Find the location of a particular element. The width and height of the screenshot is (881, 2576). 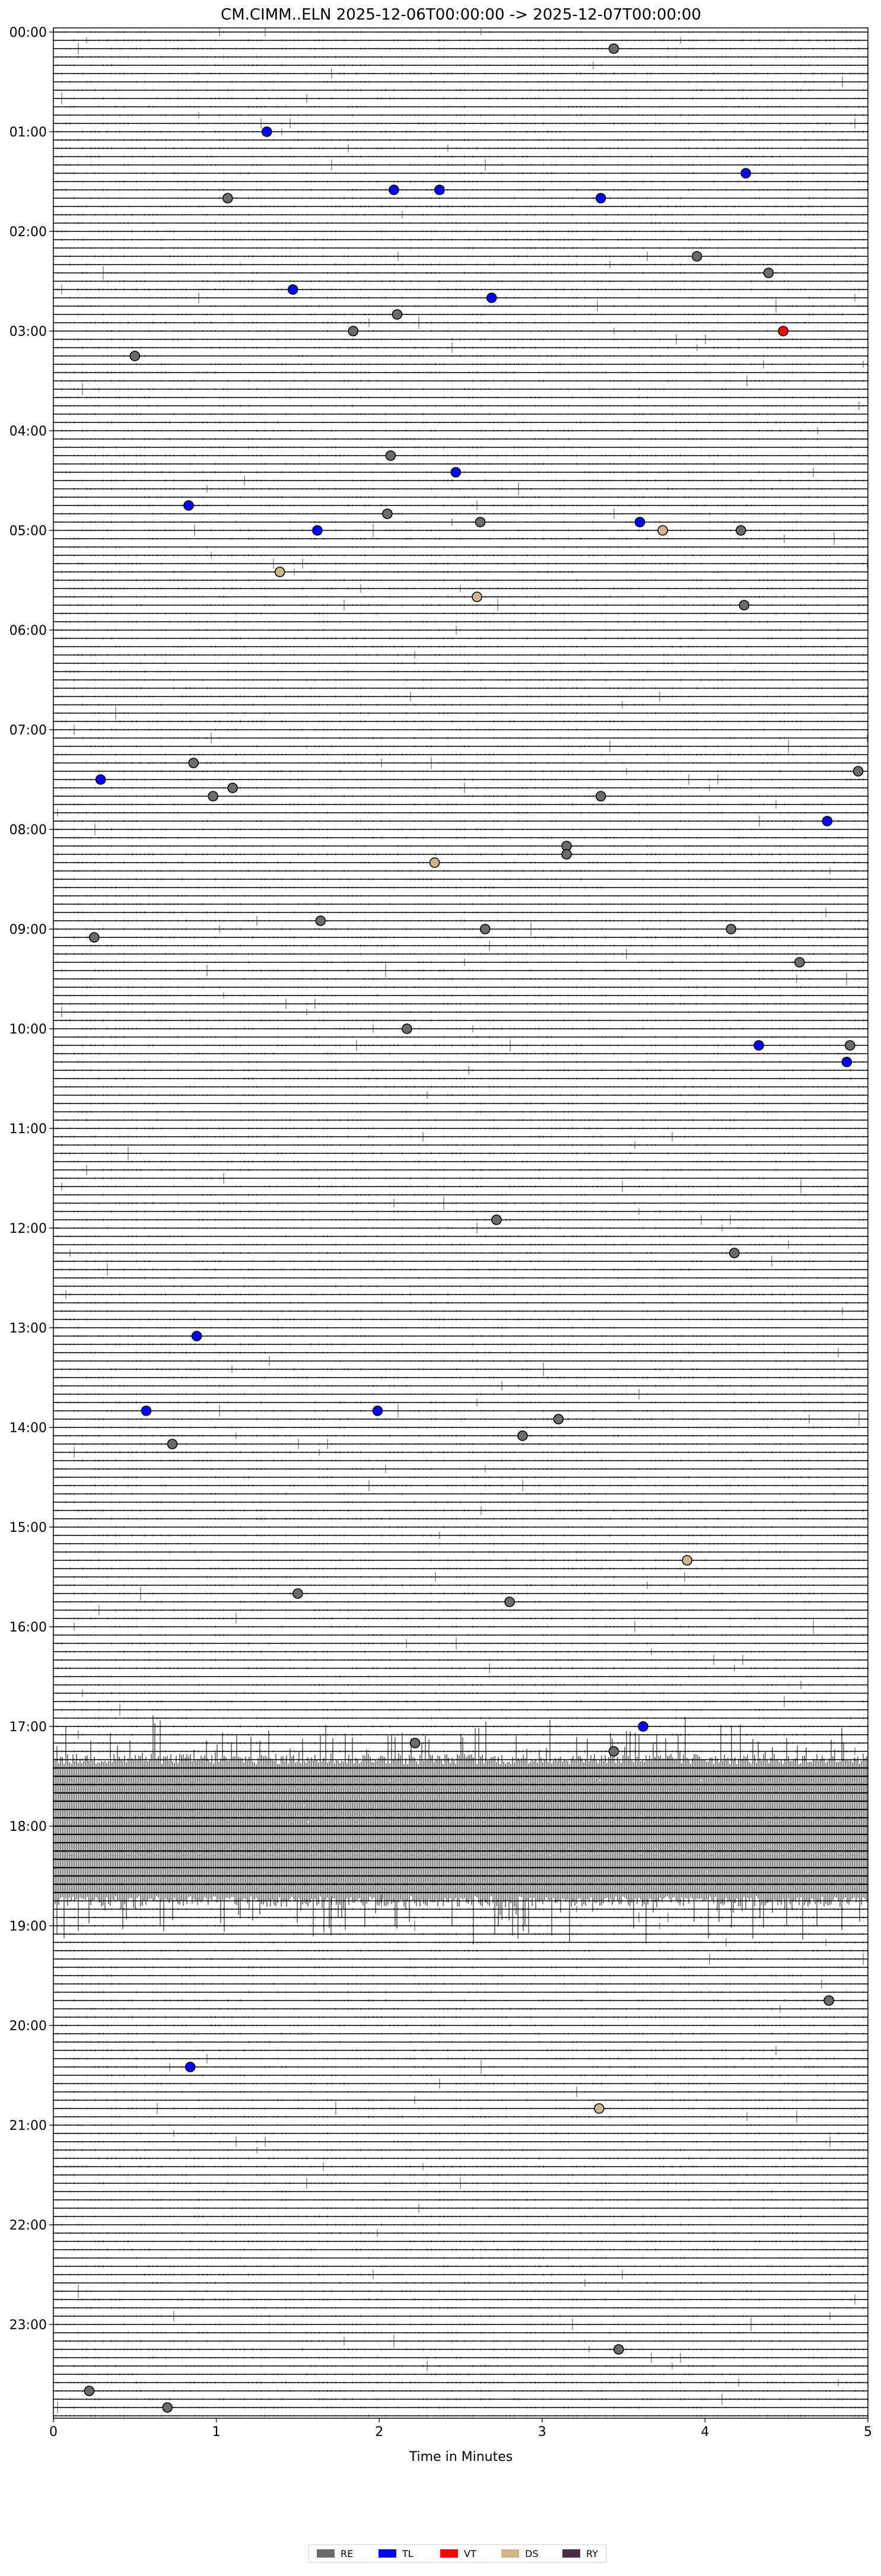

legend-label-tl: TL is located at coordinates (408, 2553).